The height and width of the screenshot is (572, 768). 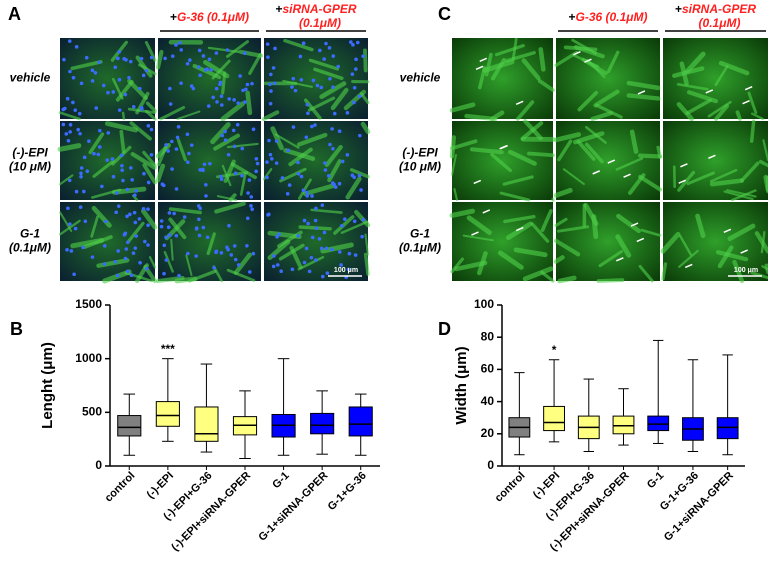 I want to click on box, so click(x=129, y=426).